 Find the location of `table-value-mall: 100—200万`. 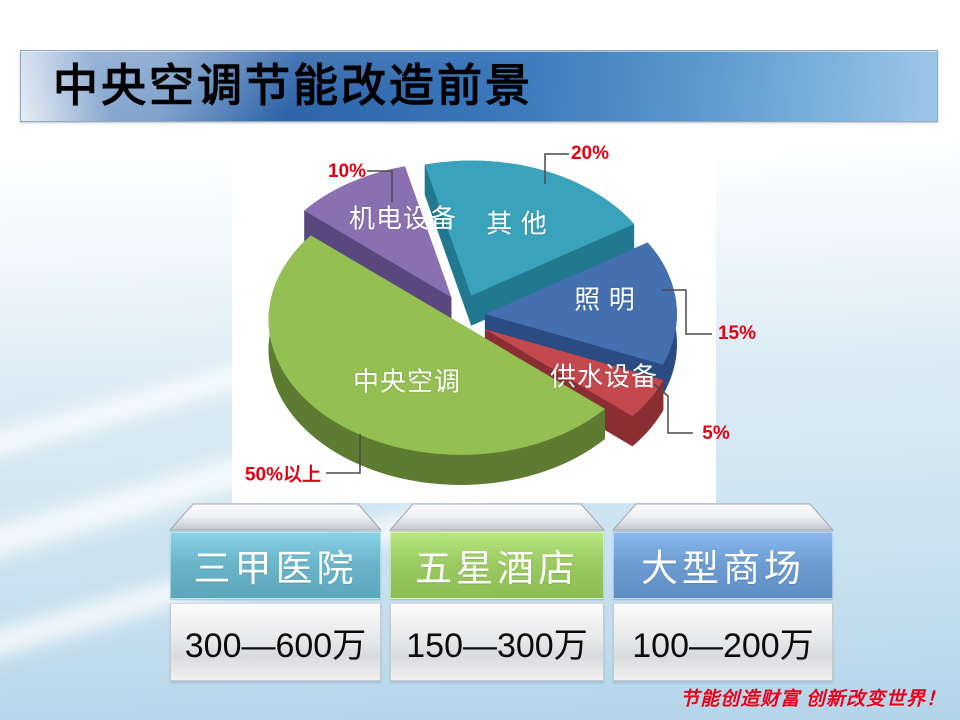

table-value-mall: 100—200万 is located at coordinates (723, 642).